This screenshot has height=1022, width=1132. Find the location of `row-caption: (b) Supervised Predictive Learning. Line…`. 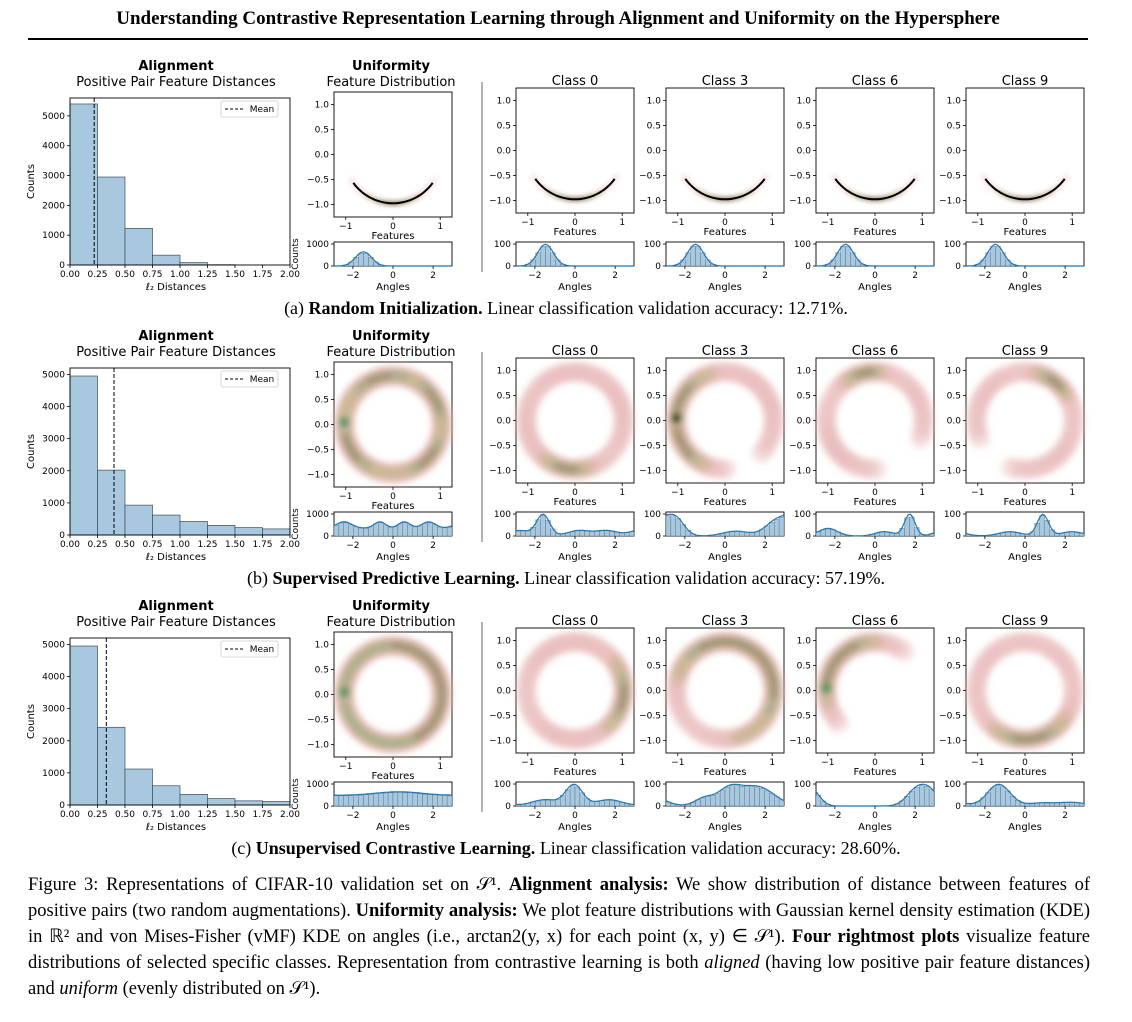

row-caption: (b) Supervised Predictive Learning. Line… is located at coordinates (566, 578).